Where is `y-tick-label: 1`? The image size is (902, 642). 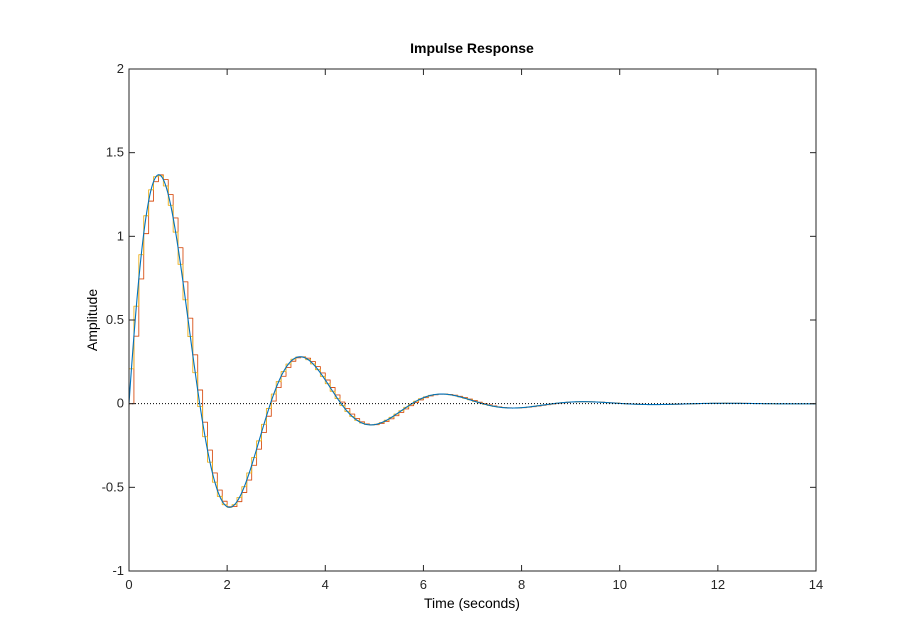 y-tick-label: 1 is located at coordinates (120, 235).